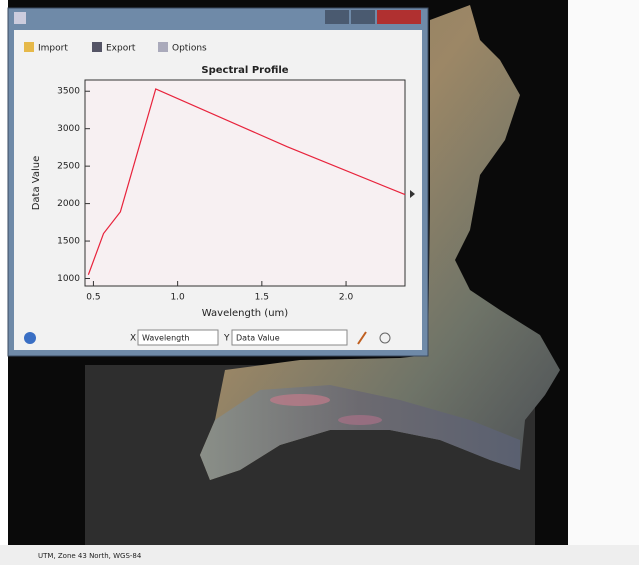 Image resolution: width=639 pixels, height=565 pixels. I want to click on x-dropdown, so click(178, 337).